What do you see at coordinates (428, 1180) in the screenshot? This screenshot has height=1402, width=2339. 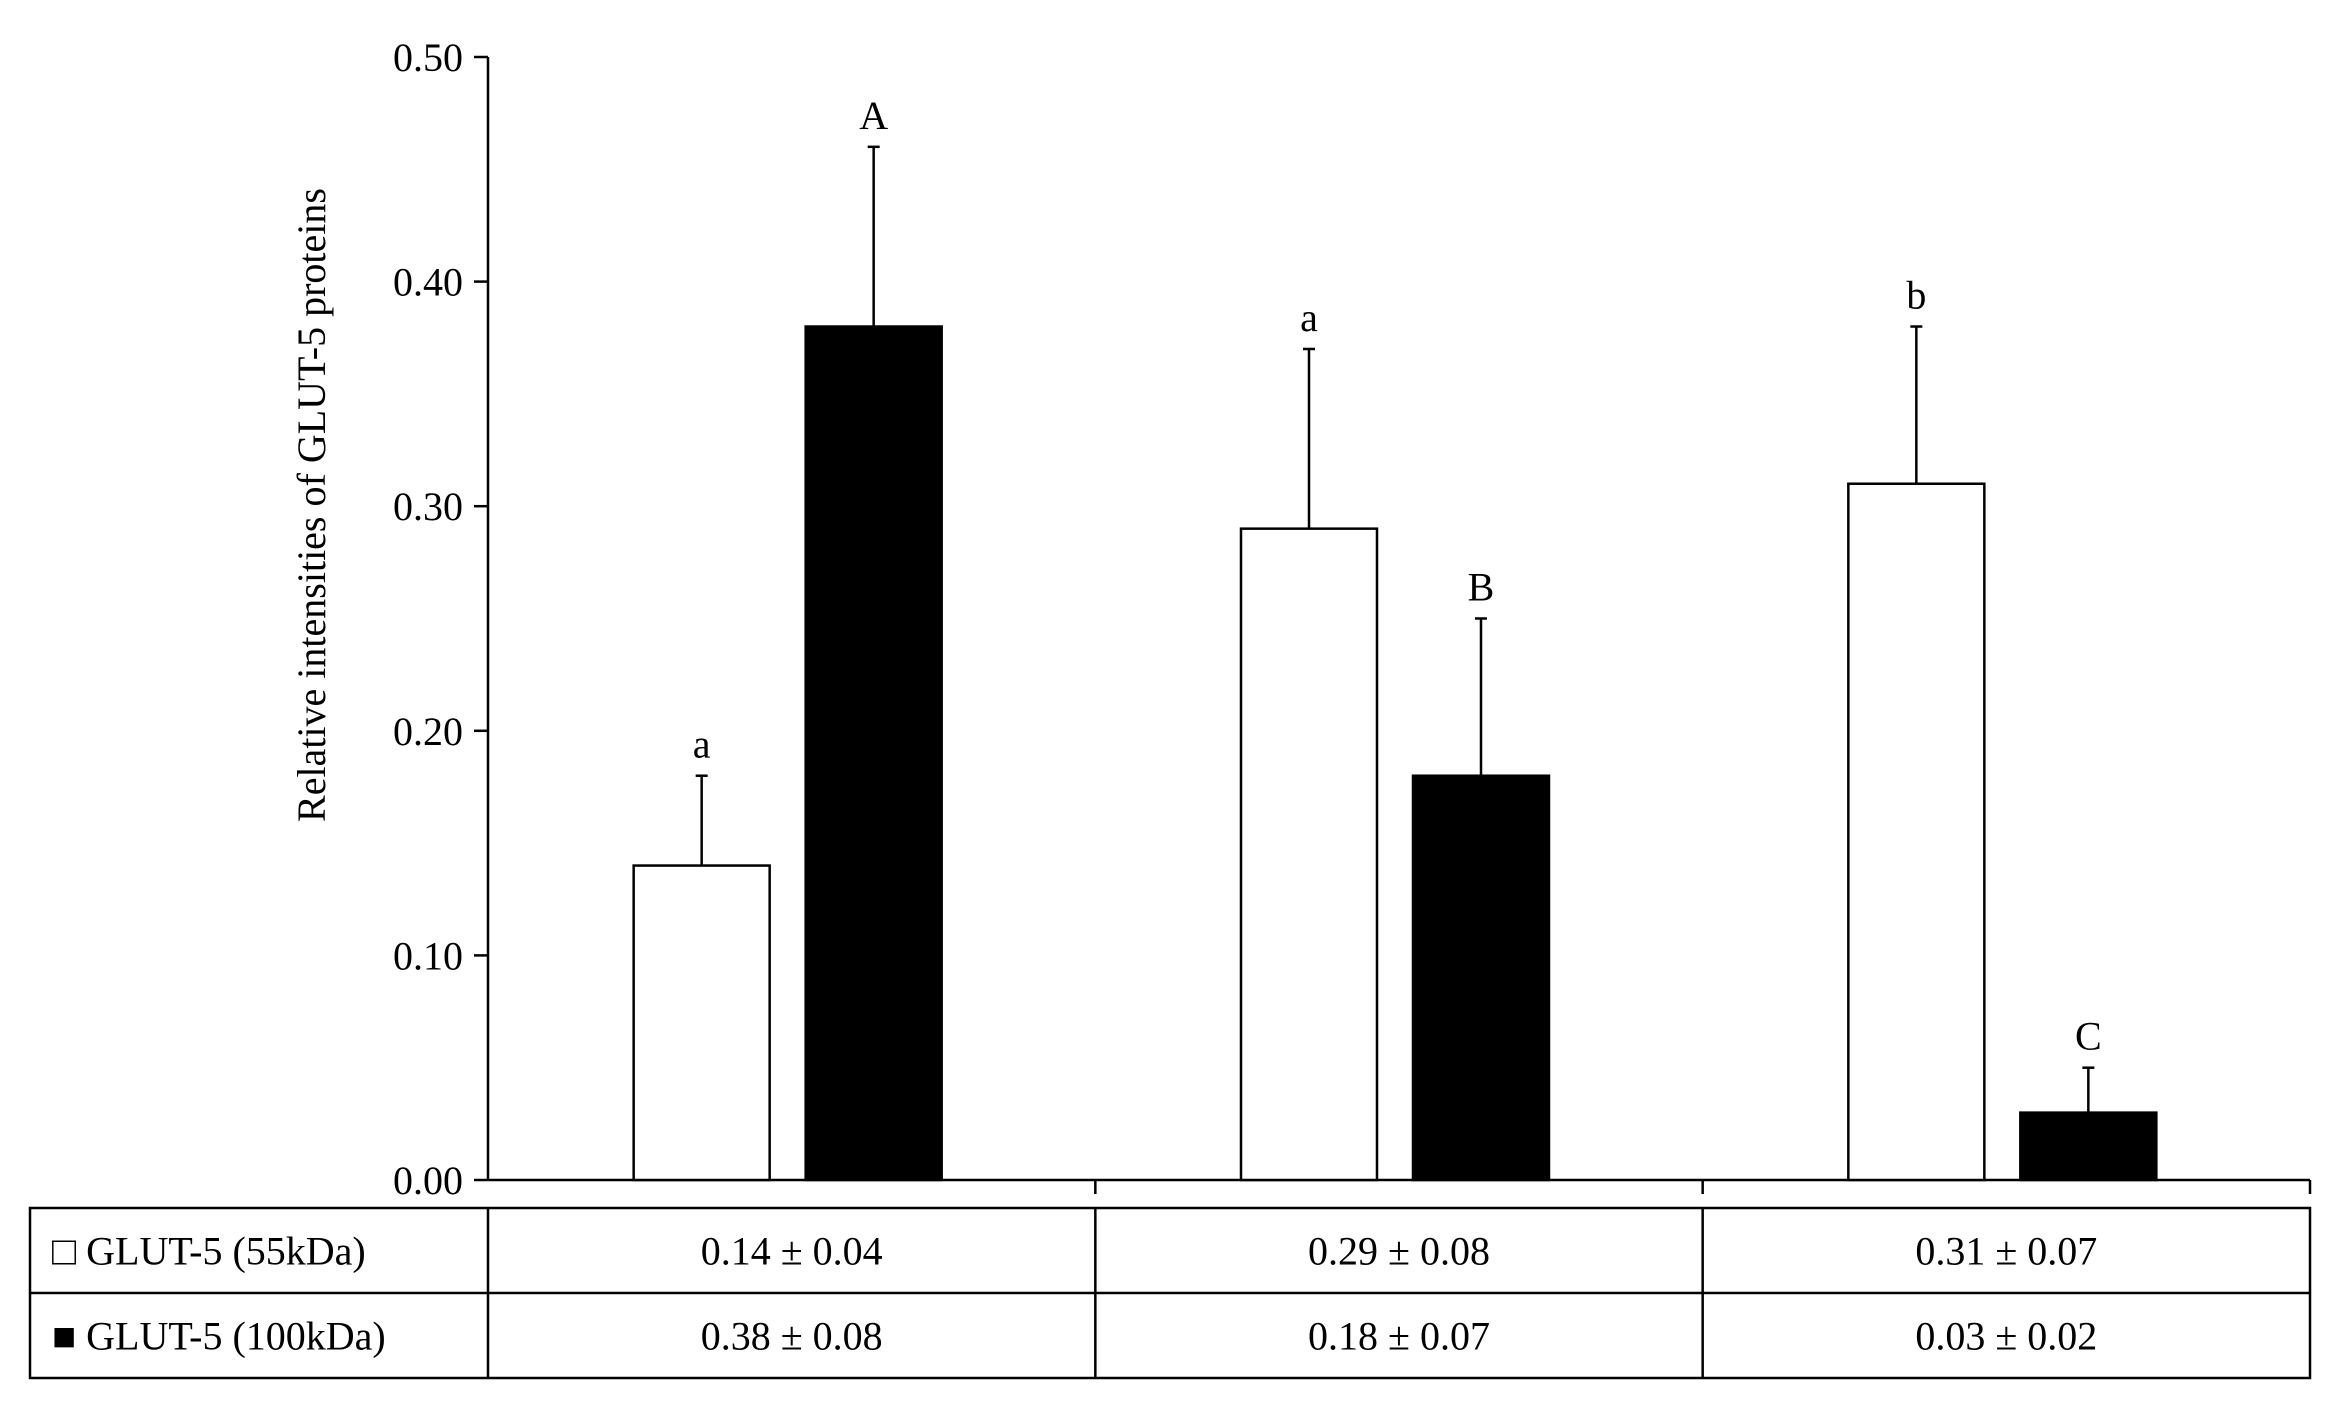 I see `y-tick-label: 0.00` at bounding box center [428, 1180].